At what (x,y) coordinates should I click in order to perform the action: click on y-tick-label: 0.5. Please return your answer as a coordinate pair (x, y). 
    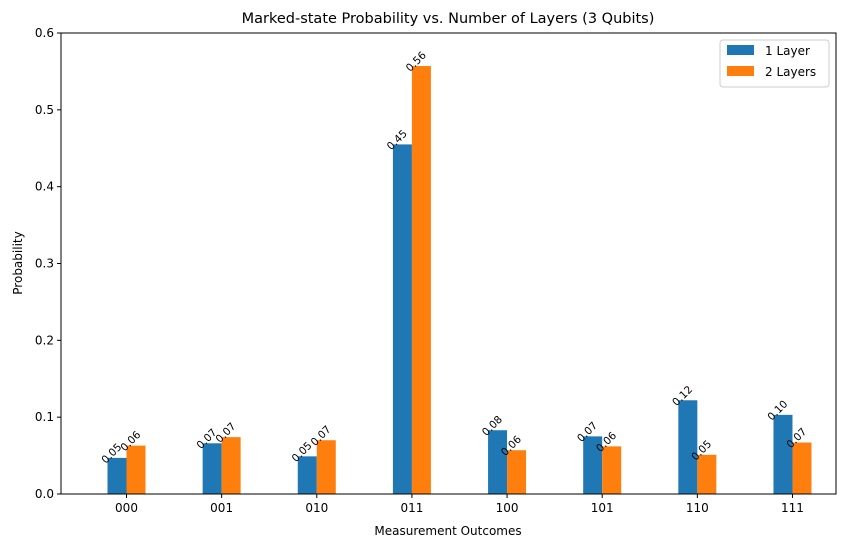
    Looking at the image, I should click on (44, 110).